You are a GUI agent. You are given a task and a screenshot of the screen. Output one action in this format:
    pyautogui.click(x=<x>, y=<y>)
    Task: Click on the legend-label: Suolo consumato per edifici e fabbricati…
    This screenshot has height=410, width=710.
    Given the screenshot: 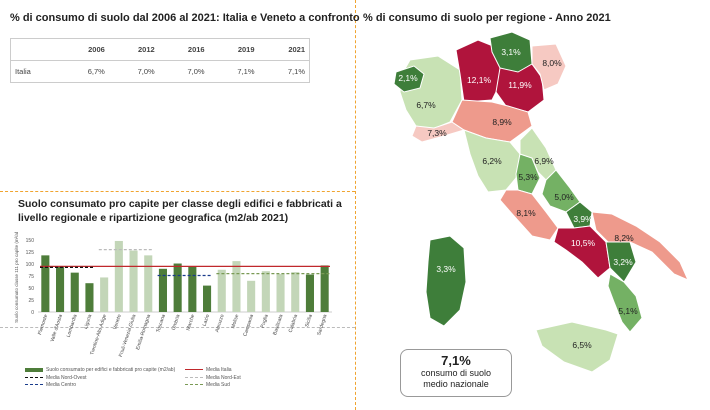 What is the action you would take?
    pyautogui.click(x=111, y=370)
    